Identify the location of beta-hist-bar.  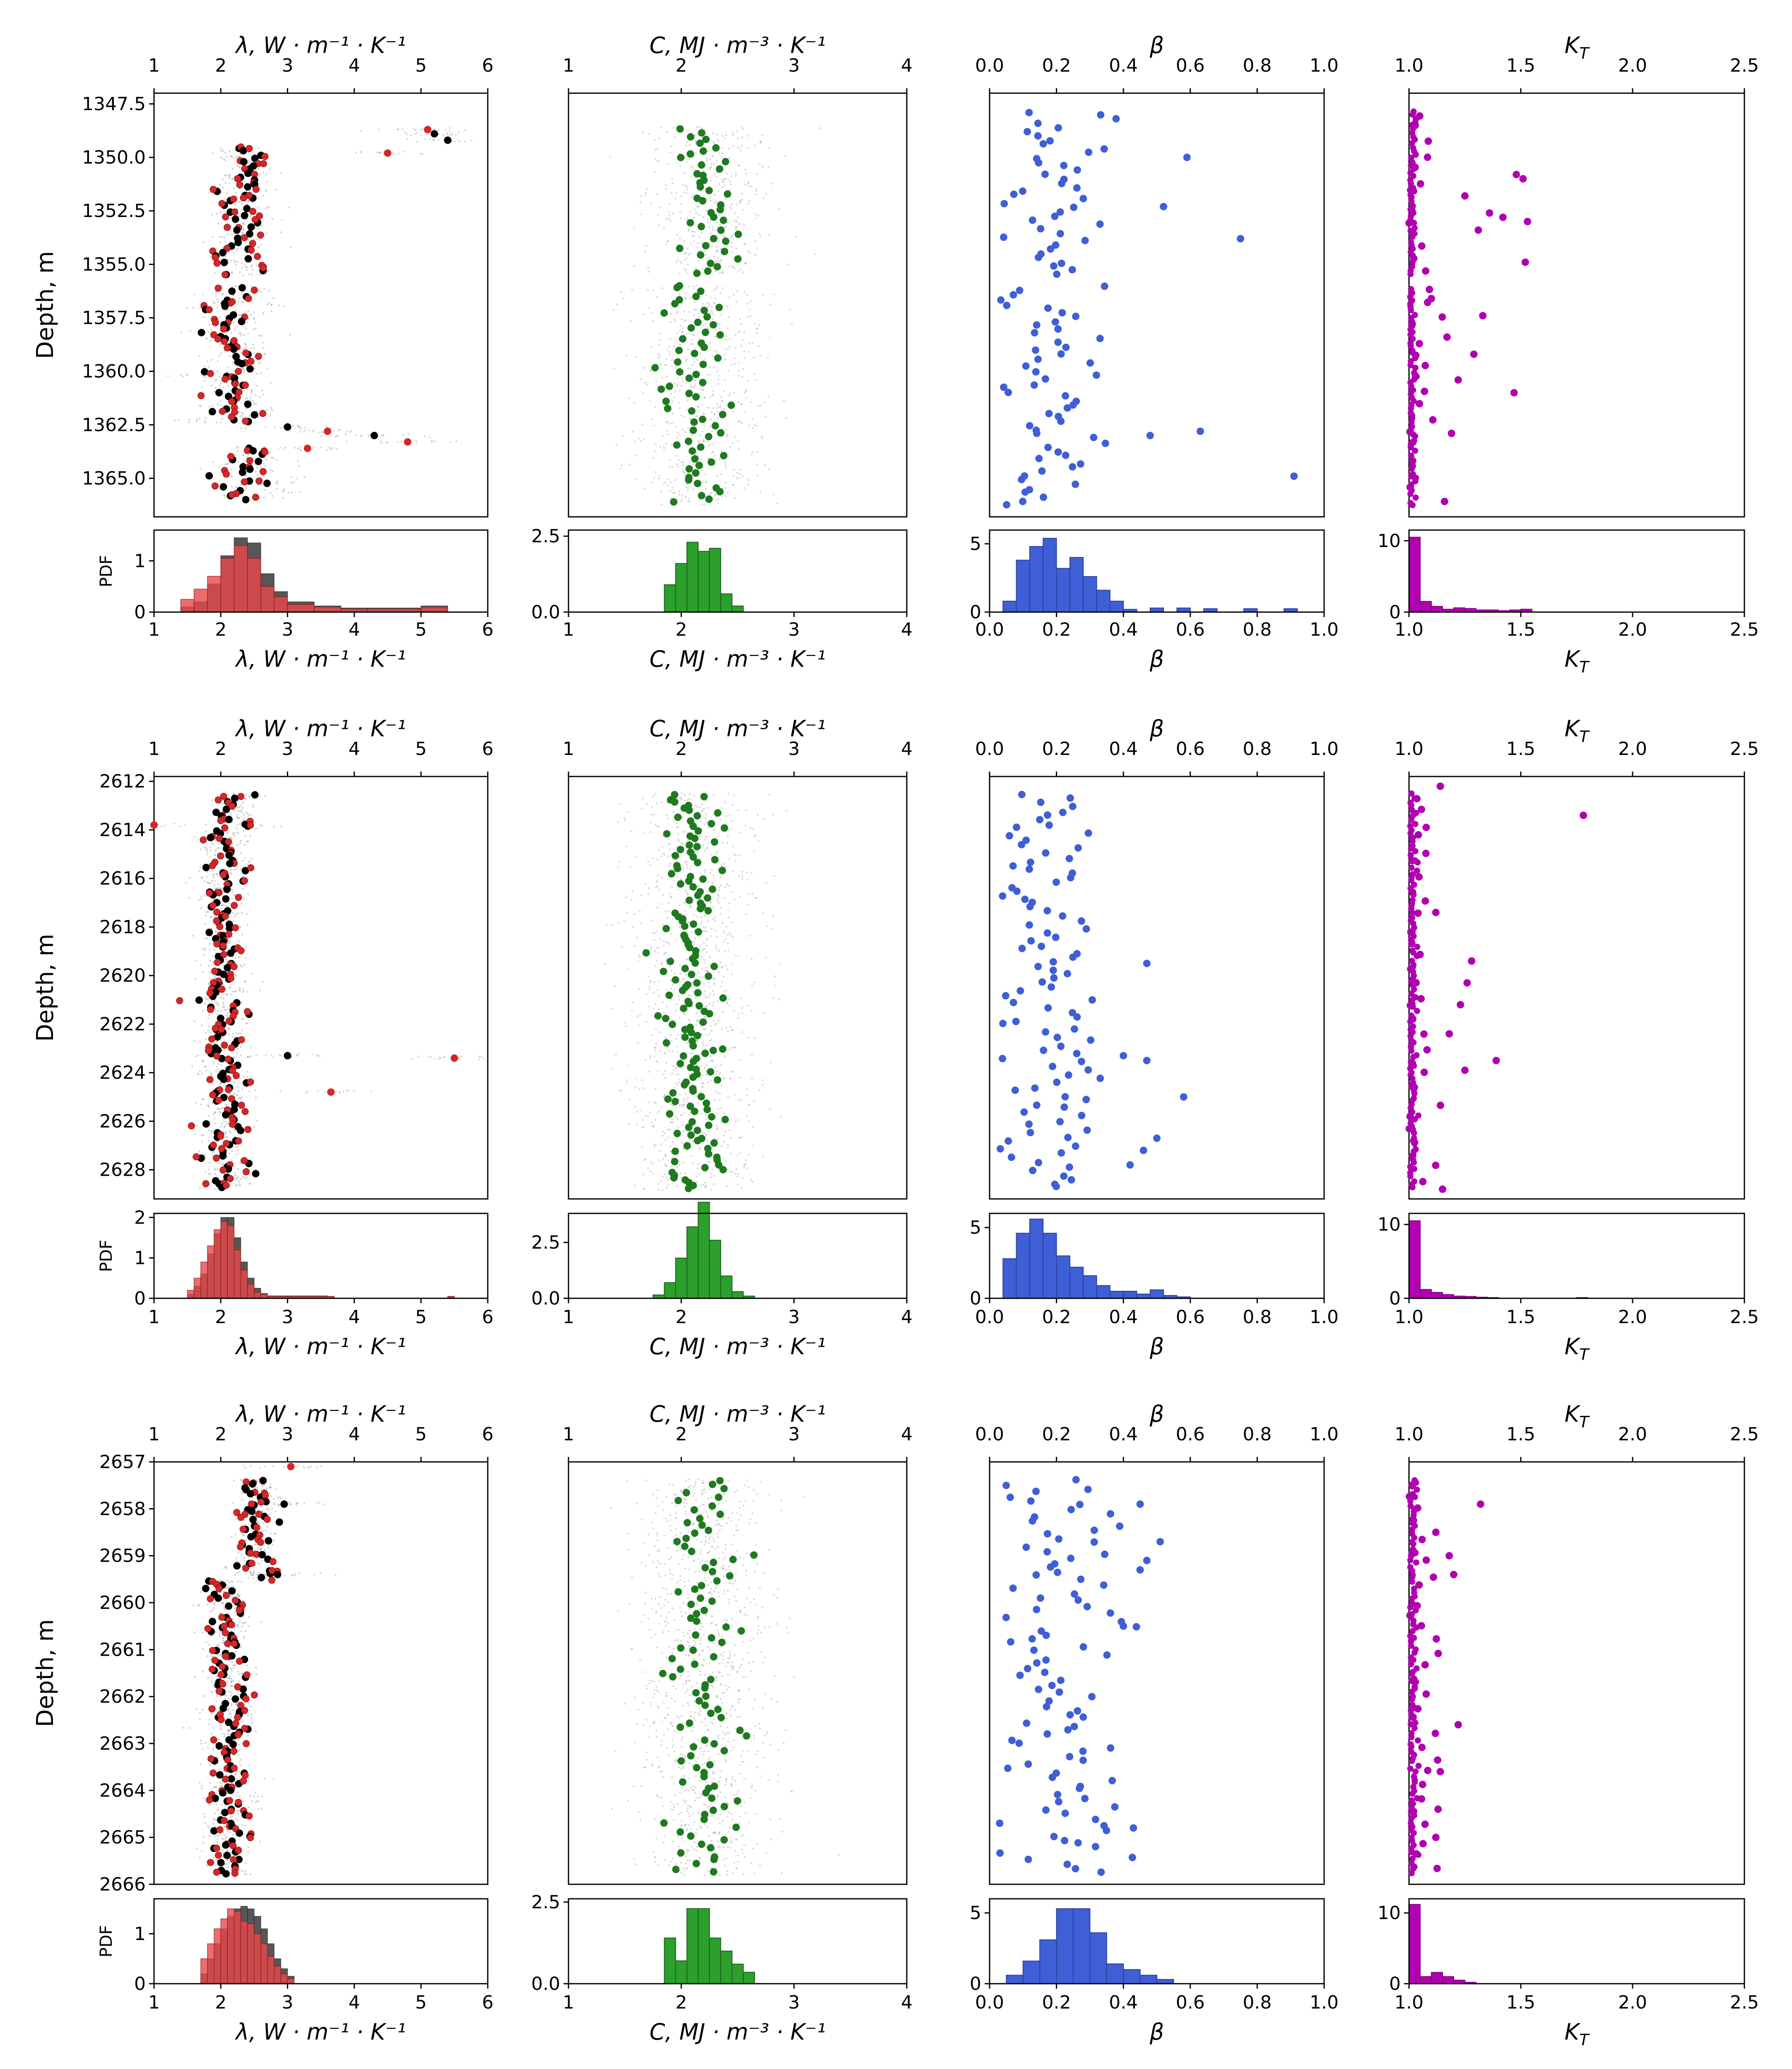
(1116, 606).